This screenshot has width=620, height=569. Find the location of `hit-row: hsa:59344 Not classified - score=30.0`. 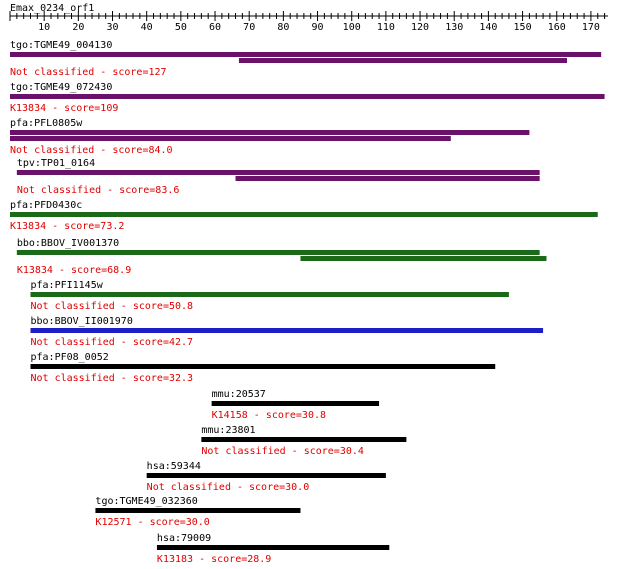

hit-row: hsa:59344 Not classified - score=30.0 is located at coordinates (266, 477).